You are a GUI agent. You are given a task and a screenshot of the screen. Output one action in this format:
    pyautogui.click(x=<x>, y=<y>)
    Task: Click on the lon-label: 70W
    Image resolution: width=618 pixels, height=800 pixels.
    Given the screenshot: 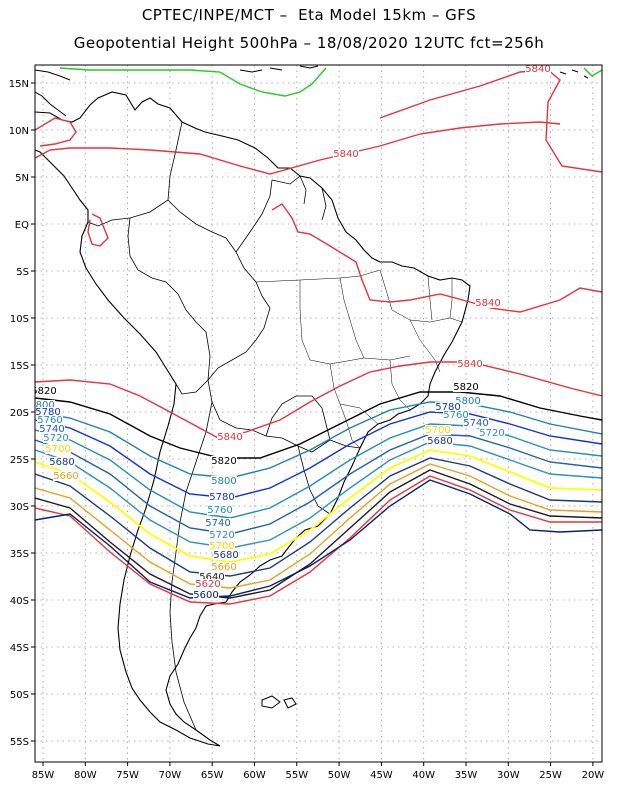 What is the action you would take?
    pyautogui.click(x=170, y=775)
    